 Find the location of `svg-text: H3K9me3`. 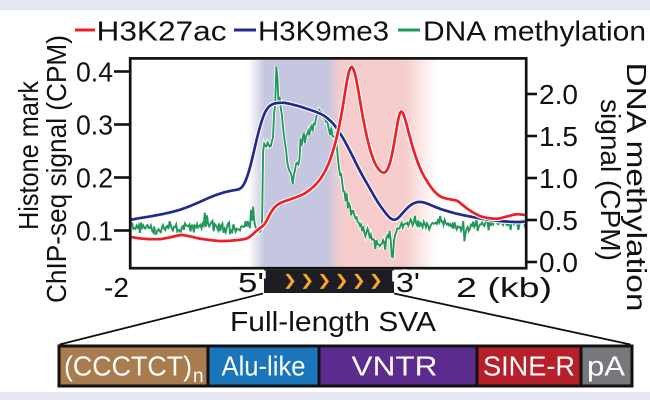

svg-text: H3K9me3 is located at coordinates (323, 31).